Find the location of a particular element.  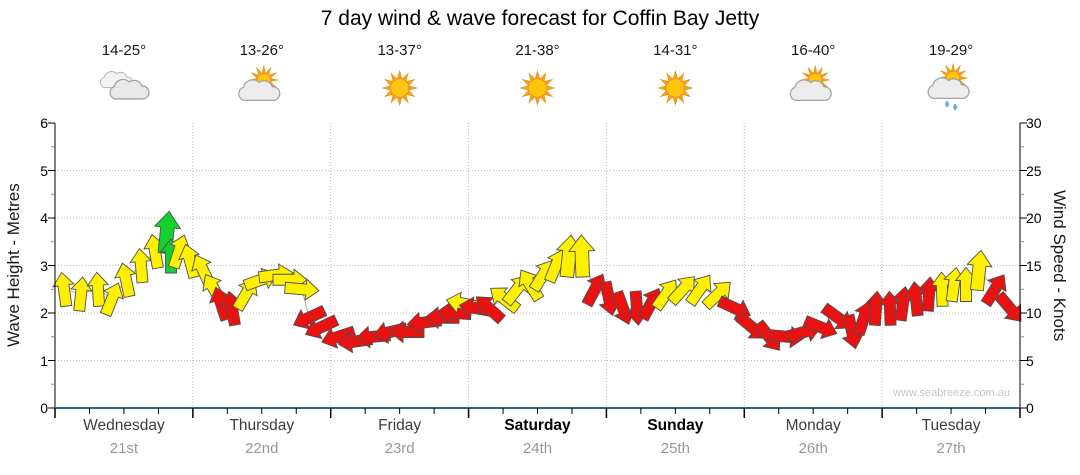

temperature-range: 21-38° is located at coordinates (537, 50).